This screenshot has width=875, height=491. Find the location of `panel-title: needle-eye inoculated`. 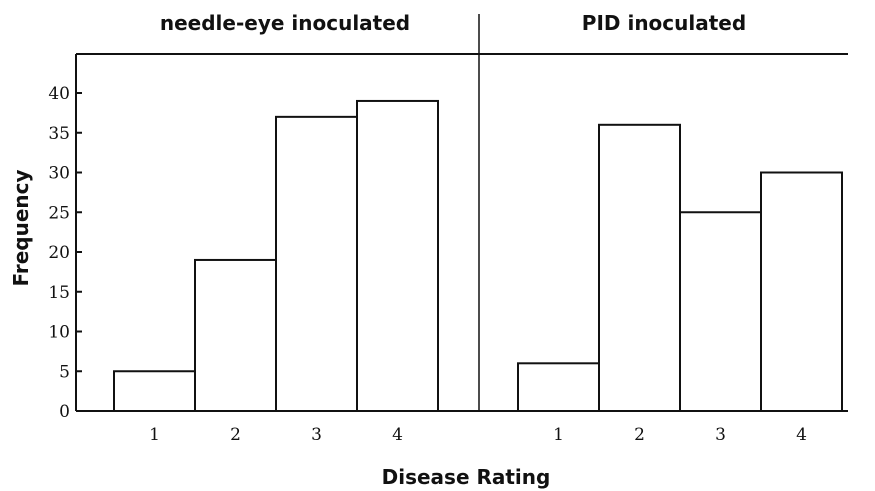

panel-title: needle-eye inoculated is located at coordinates (285, 23).